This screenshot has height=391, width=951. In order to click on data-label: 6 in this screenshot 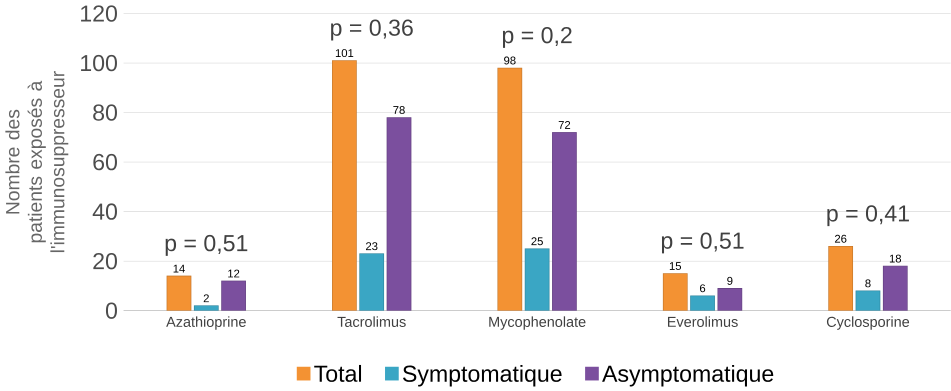, I will do `click(703, 288)`.